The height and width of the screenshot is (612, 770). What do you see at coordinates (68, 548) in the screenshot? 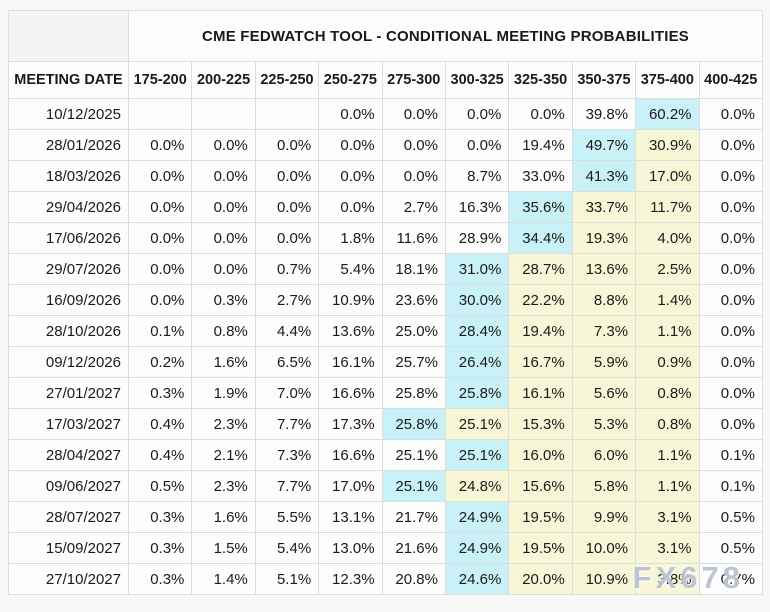
I see `meeting-date-cell: 15/09/2027` at bounding box center [68, 548].